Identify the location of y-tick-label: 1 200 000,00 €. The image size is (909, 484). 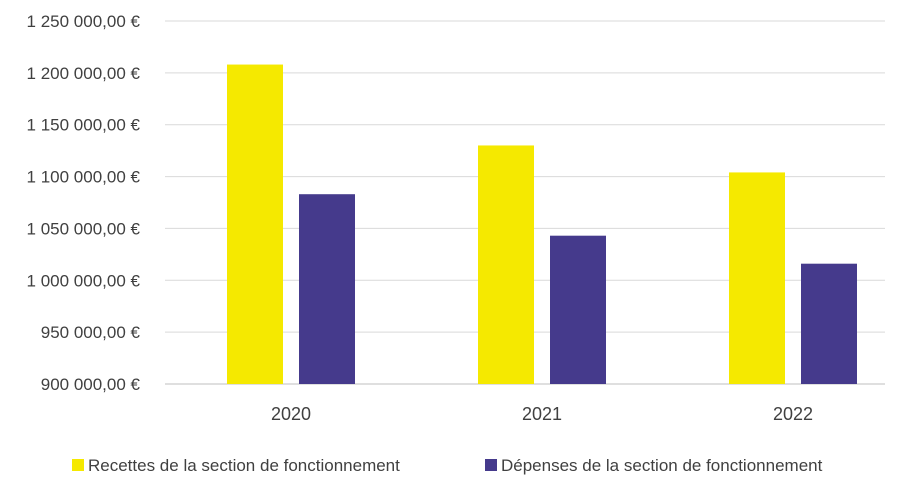
(84, 73).